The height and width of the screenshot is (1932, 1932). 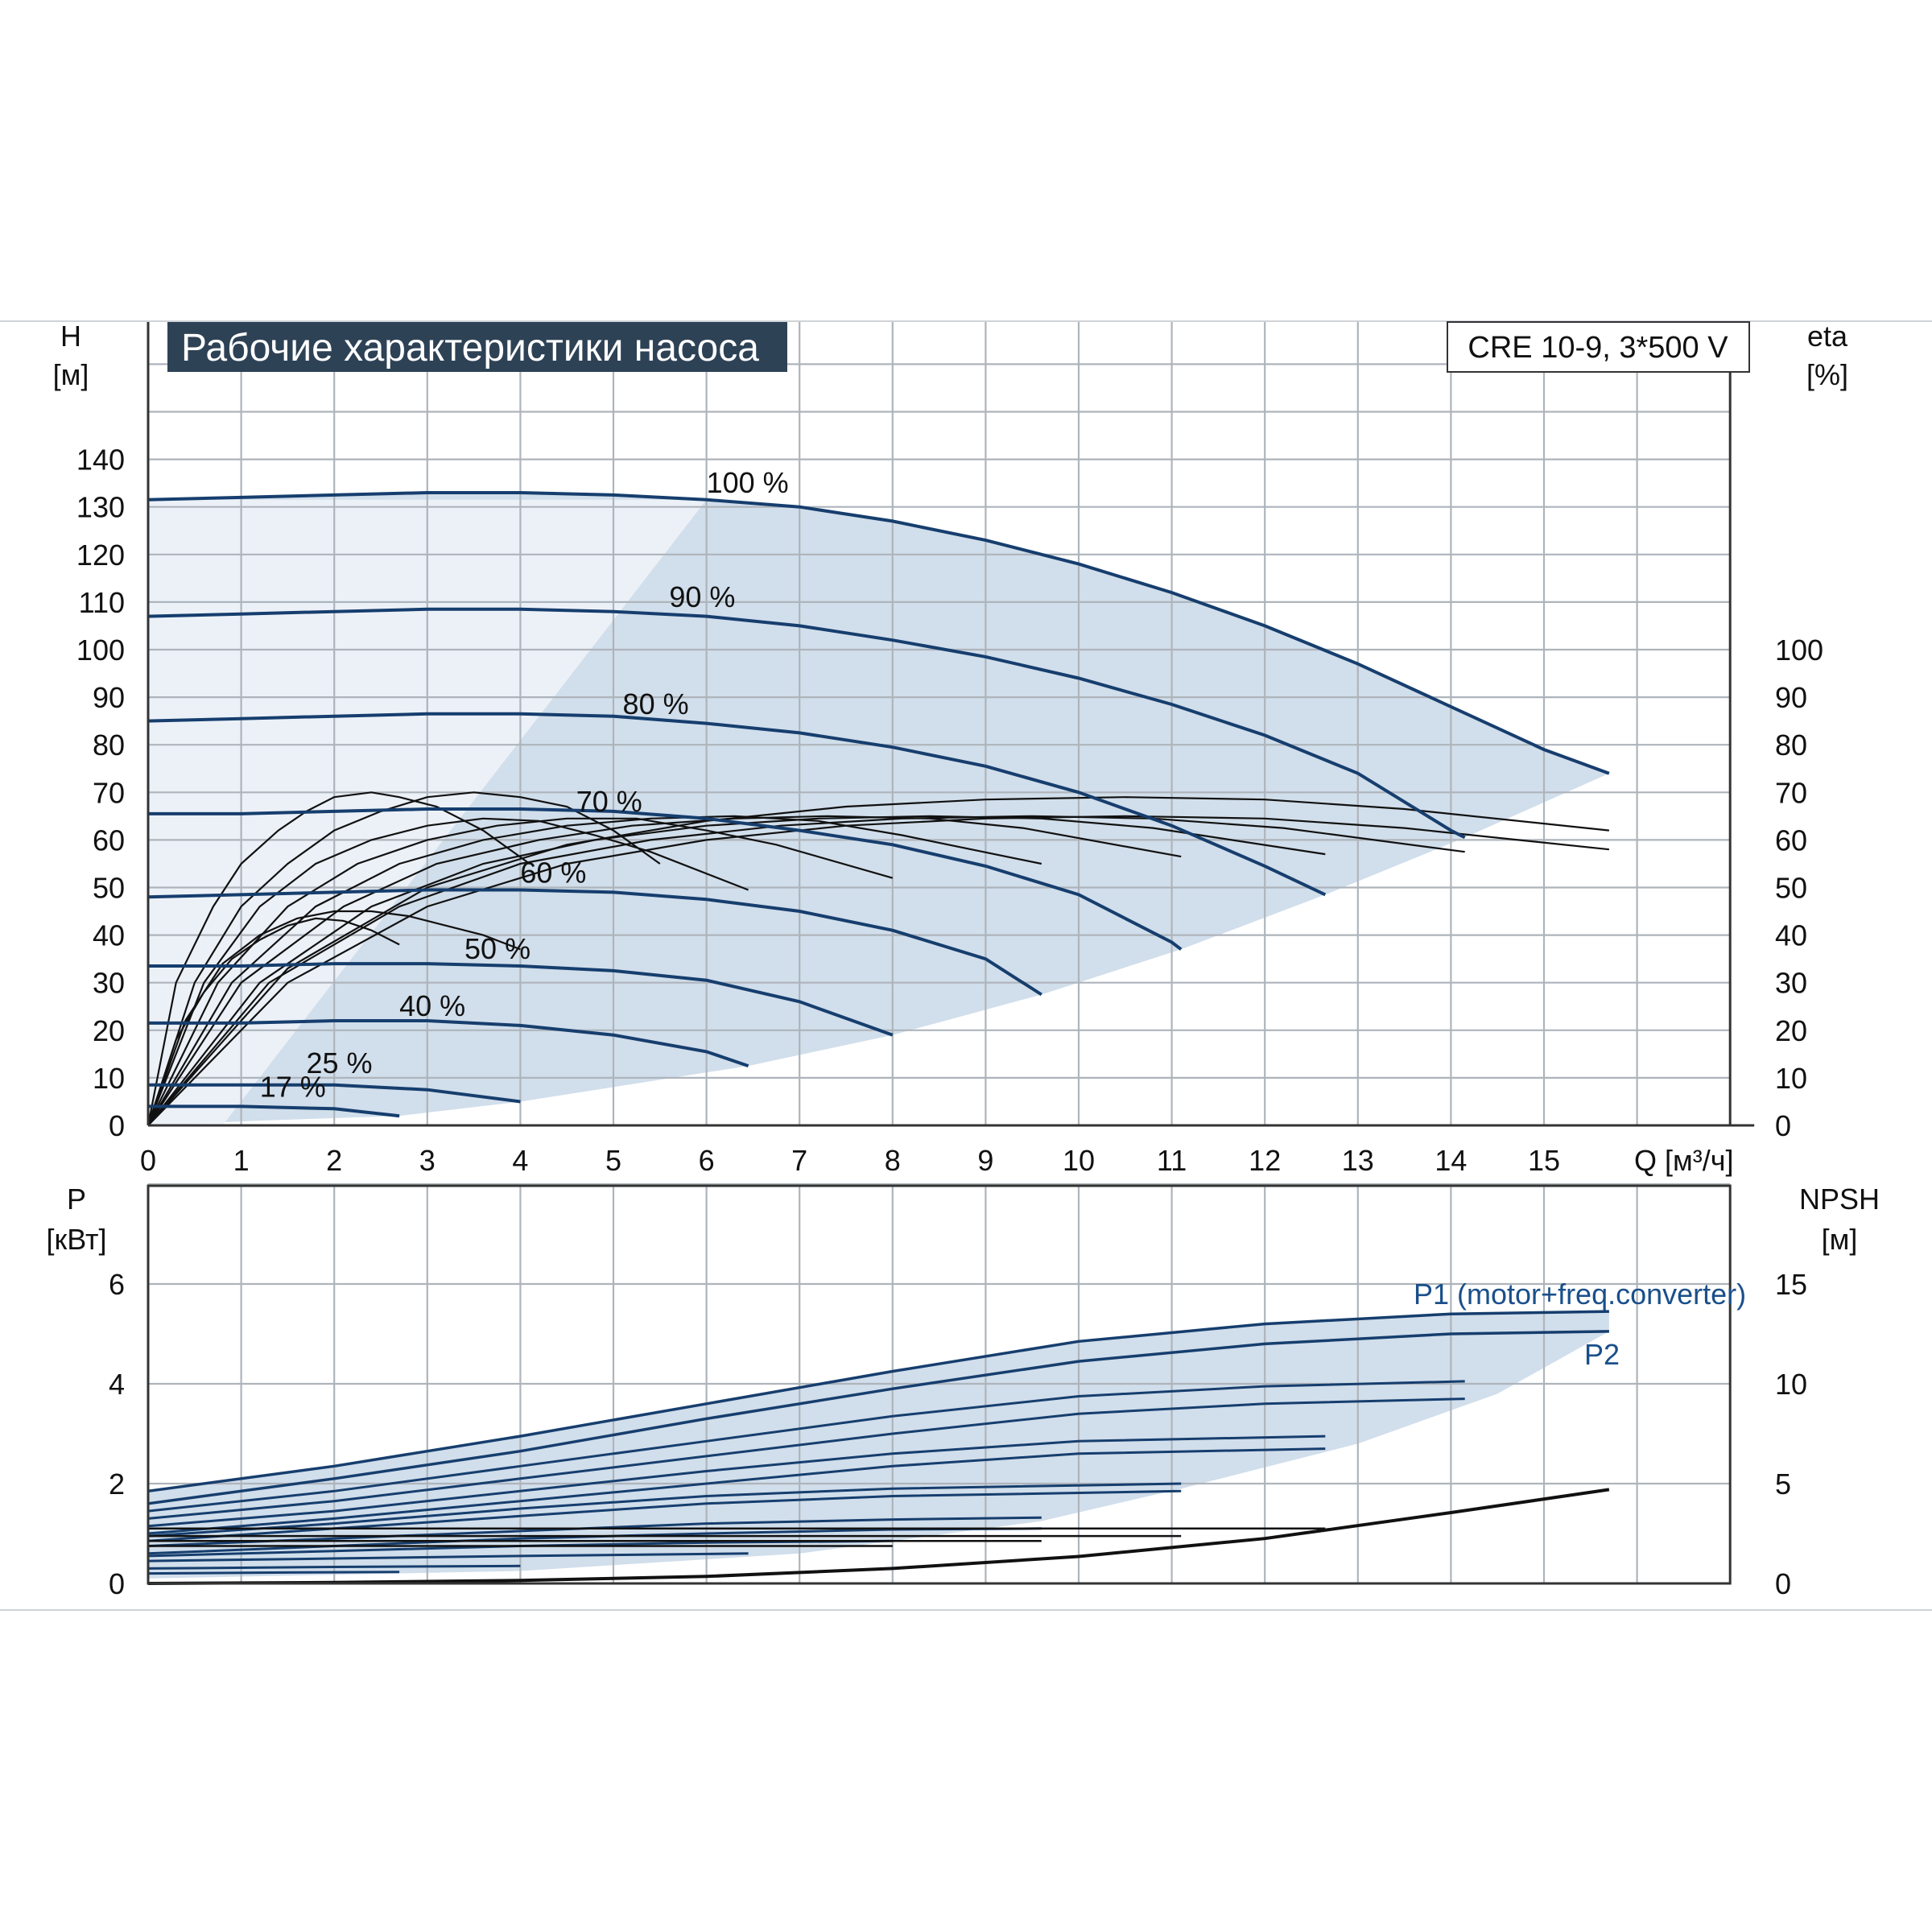 What do you see at coordinates (1791, 1030) in the screenshot?
I see `y2-tick-label: 20` at bounding box center [1791, 1030].